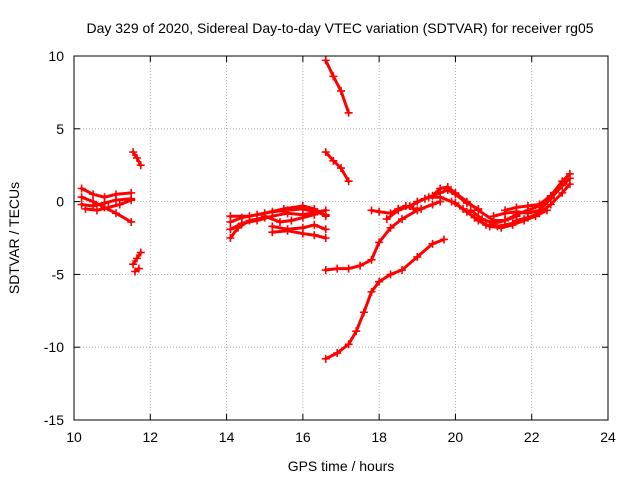 Image resolution: width=640 pixels, height=480 pixels. Describe the element at coordinates (56, 56) in the screenshot. I see `y-tick-label: 10` at that location.